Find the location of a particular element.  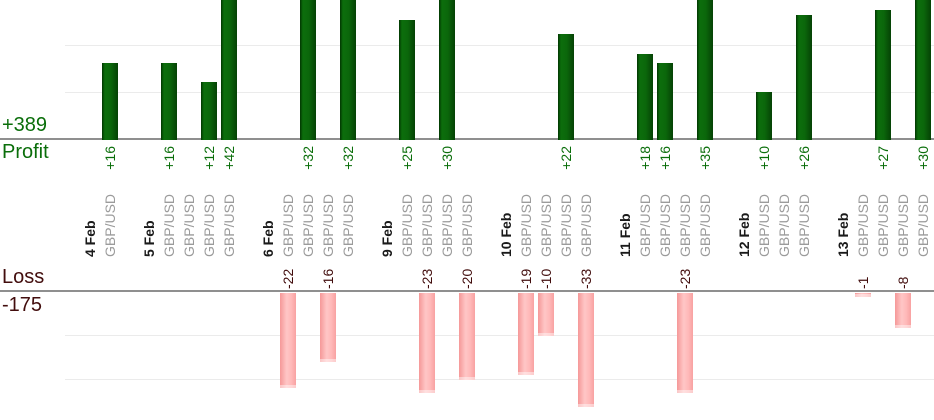

trade-column: GBP/USD +27 is located at coordinates (883, 210).